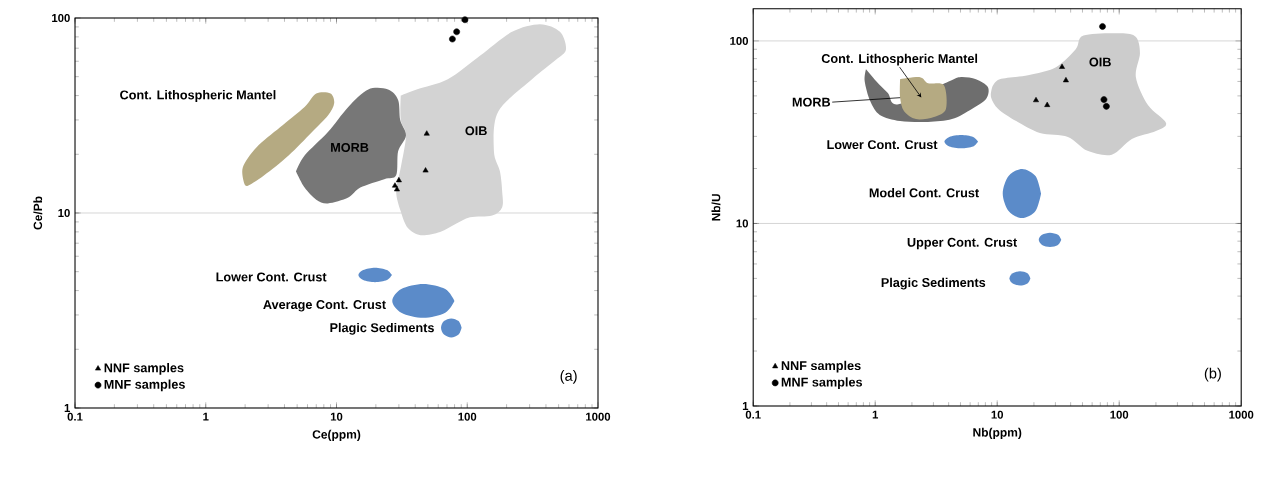 The height and width of the screenshot is (484, 1278). I want to click on x-axis-title: Ce(ppm), so click(336, 435).